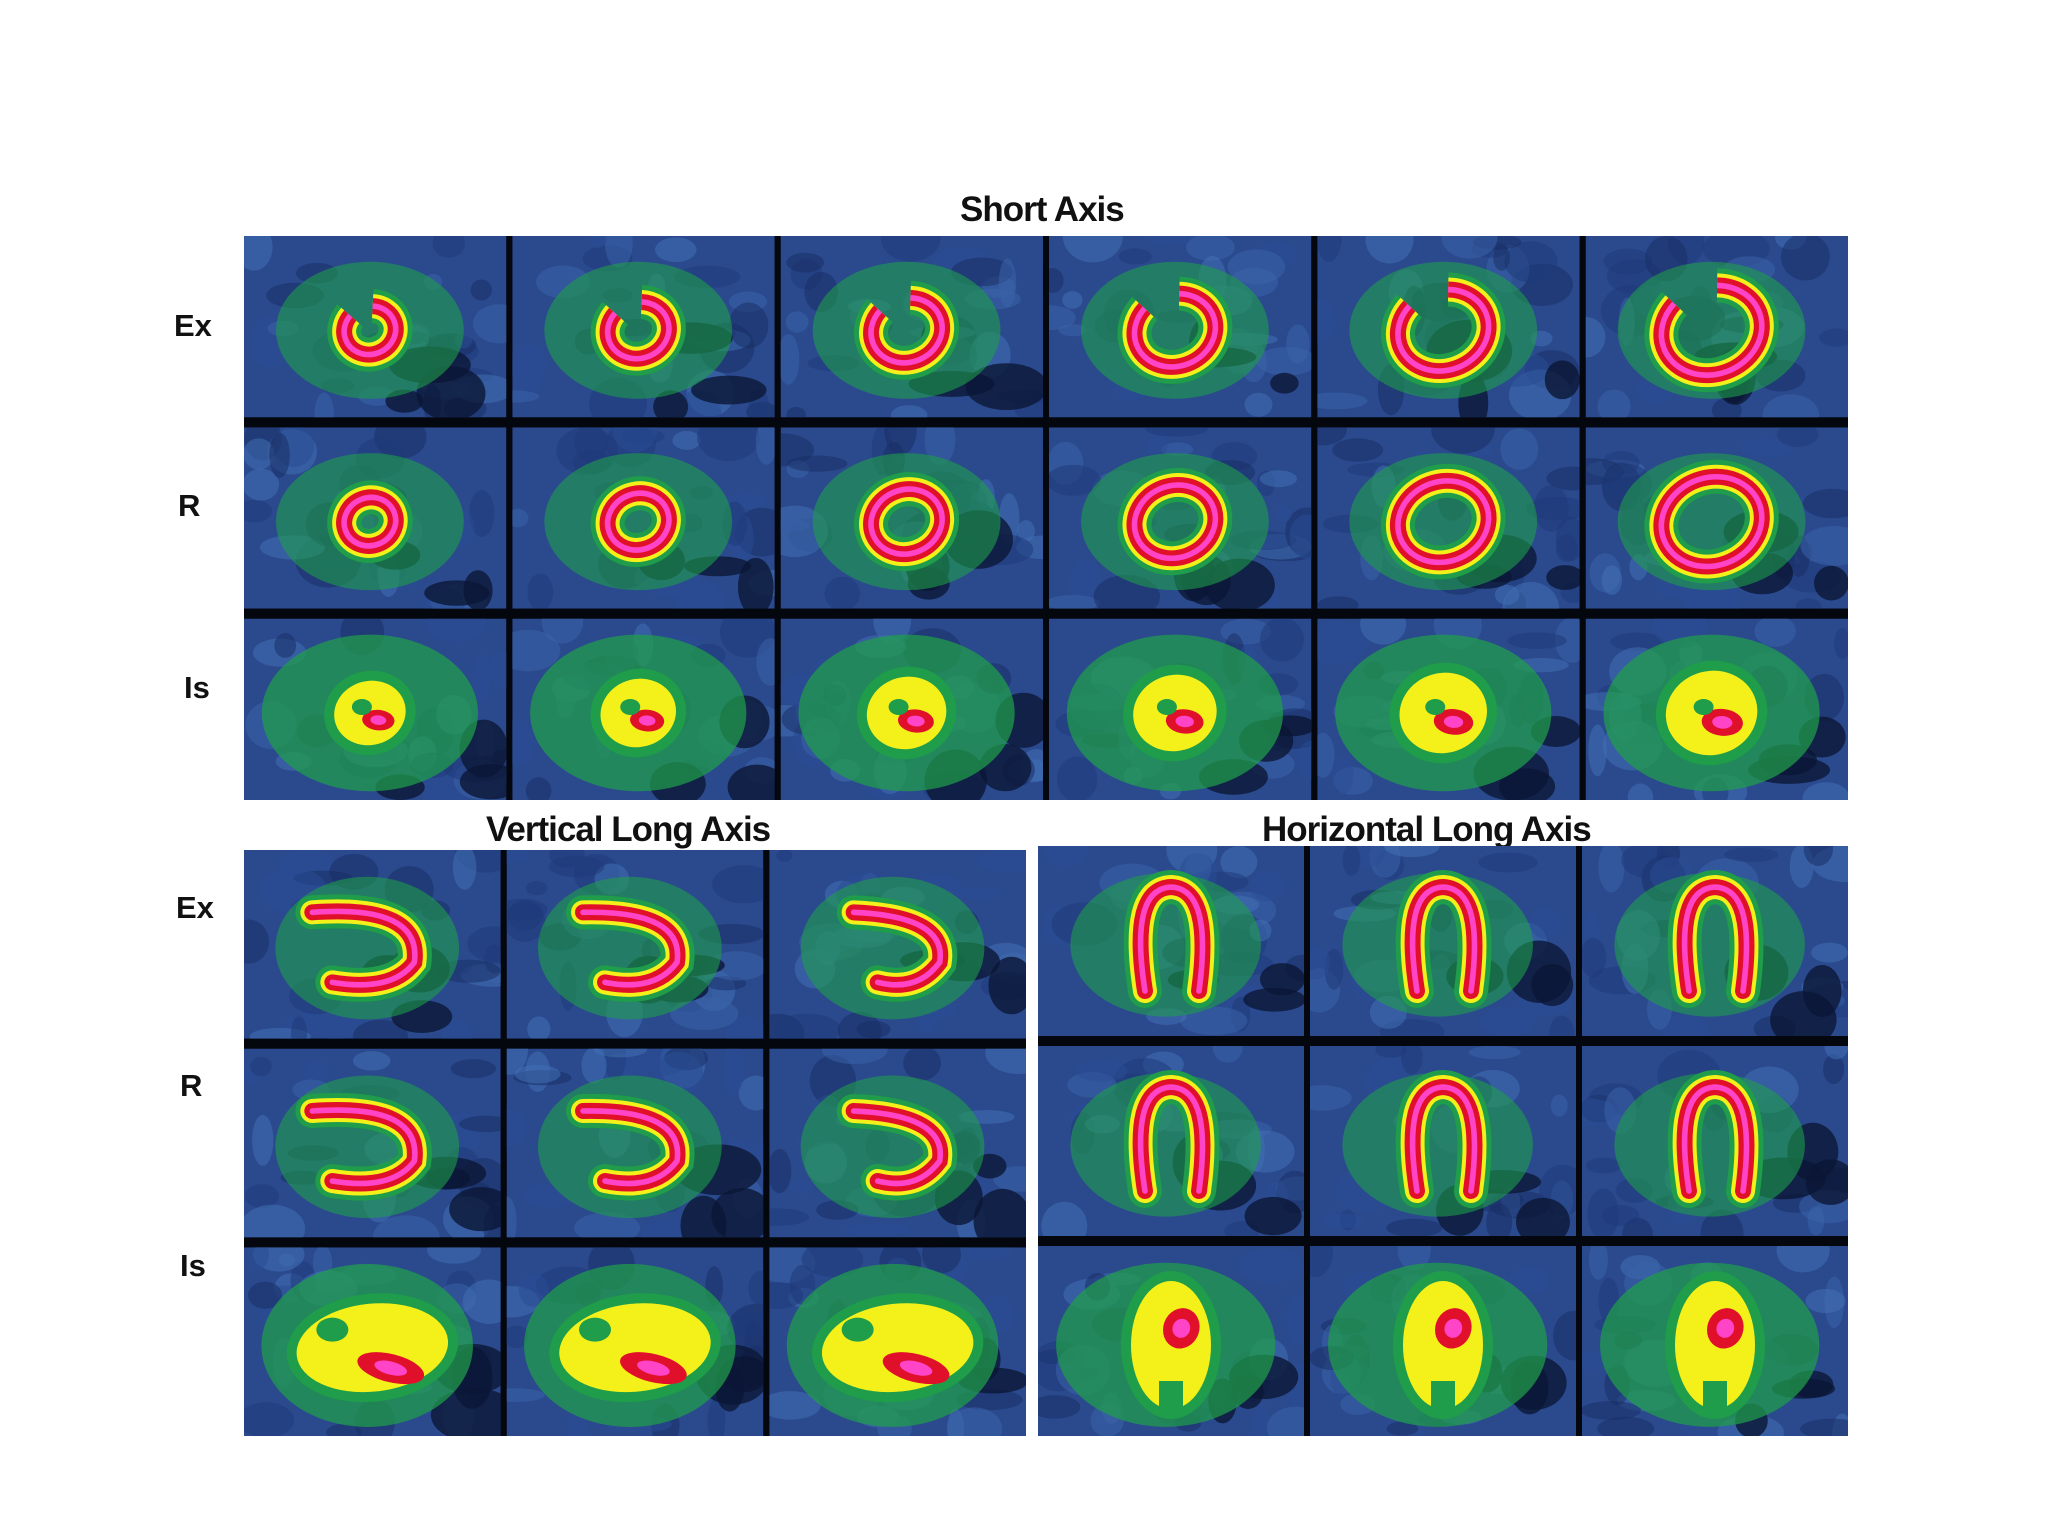 This screenshot has width=2048, height=1536. Describe the element at coordinates (189, 505) in the screenshot. I see `short-axis-row-label-r: R` at that location.